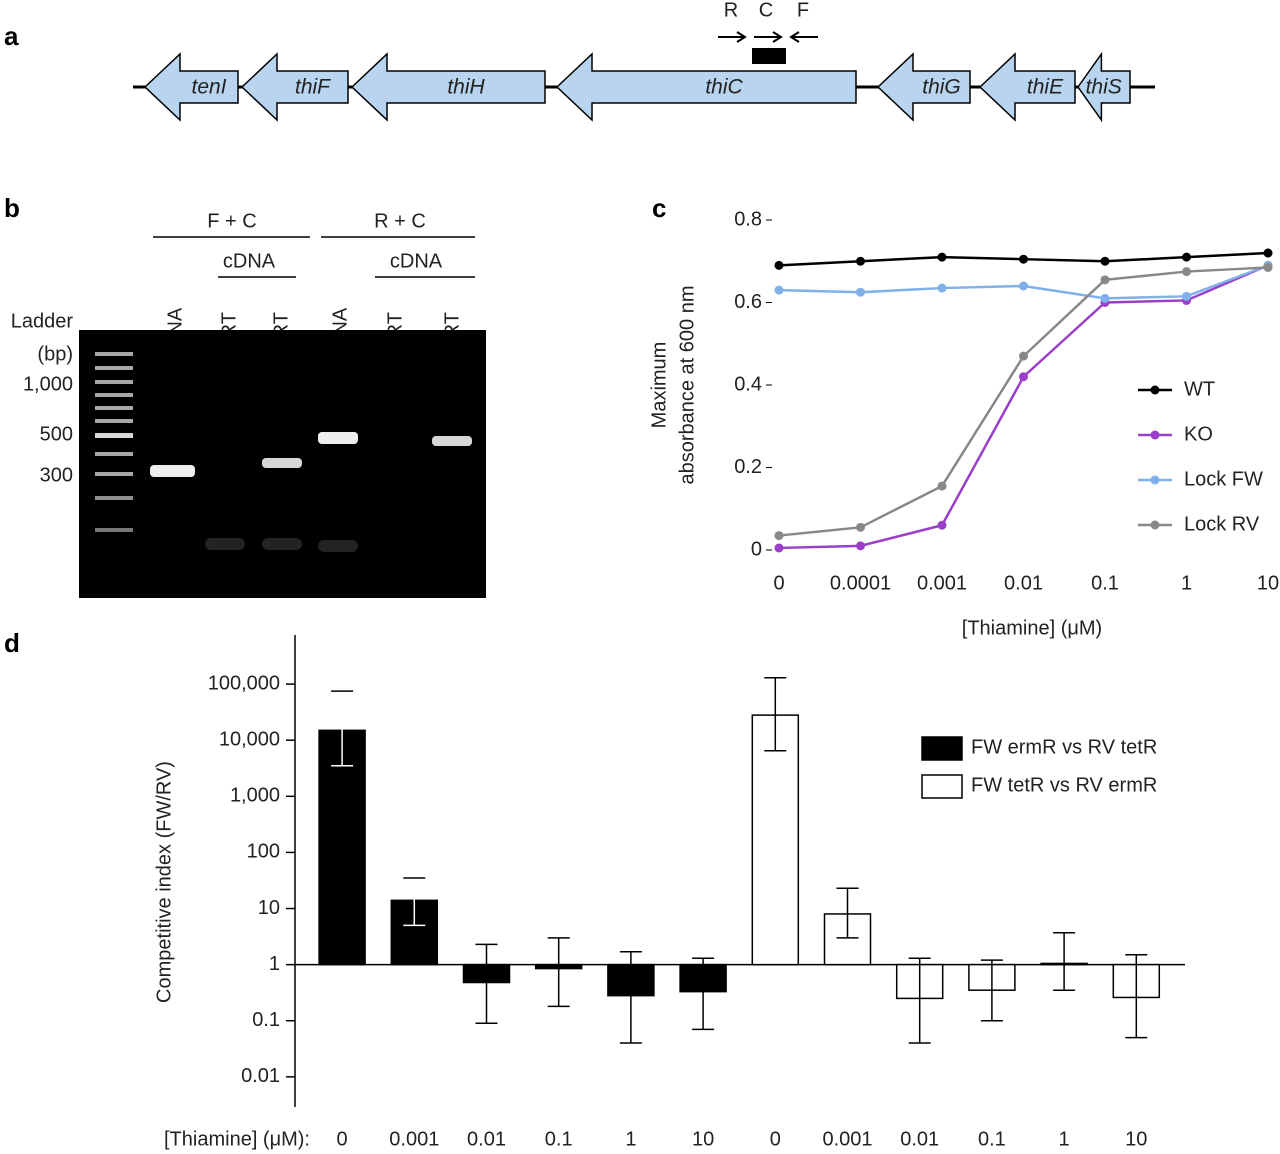  What do you see at coordinates (1198, 434) in the screenshot?
I see `legend-label: KO` at bounding box center [1198, 434].